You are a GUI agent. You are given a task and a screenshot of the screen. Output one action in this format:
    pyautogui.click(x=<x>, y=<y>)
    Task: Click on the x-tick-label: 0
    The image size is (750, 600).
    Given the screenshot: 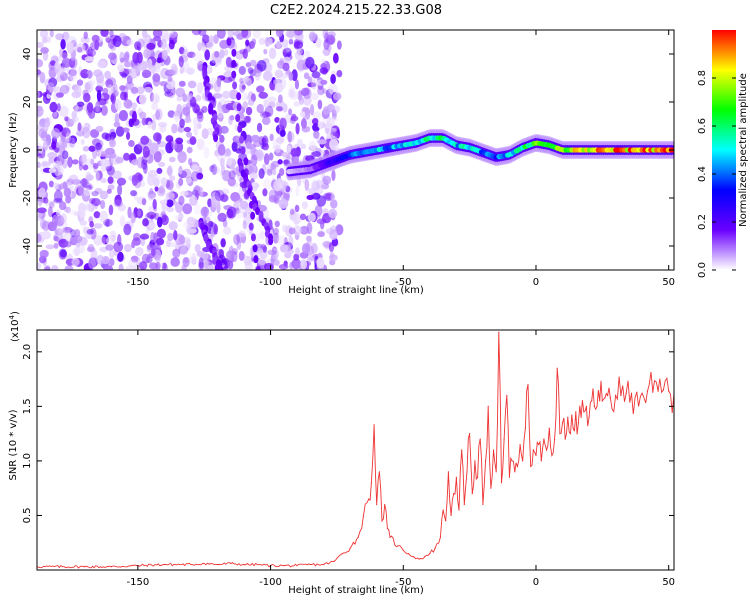 What is the action you would take?
    pyautogui.click(x=536, y=282)
    